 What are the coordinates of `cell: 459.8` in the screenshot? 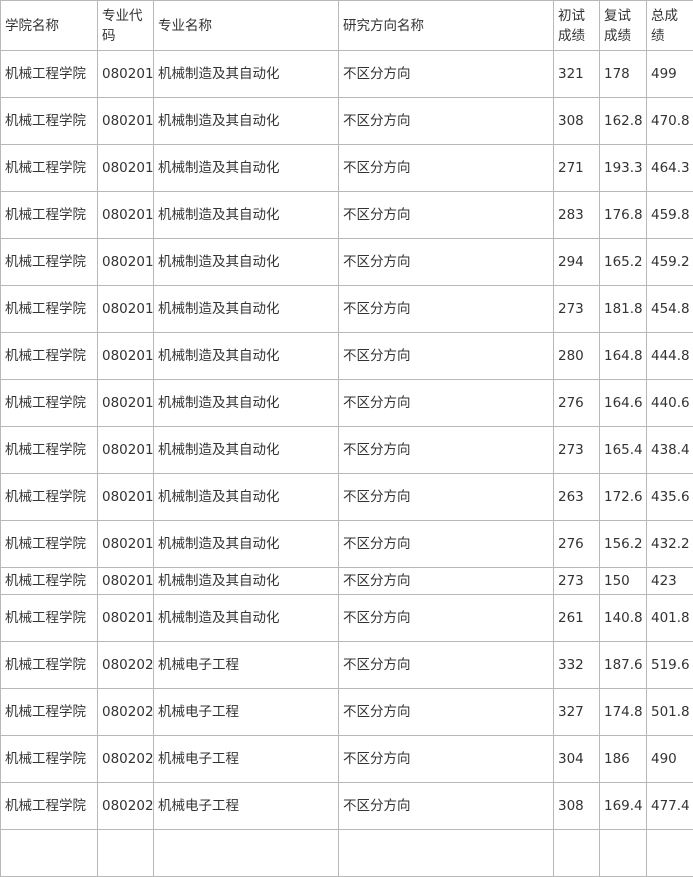 It's located at (670, 215).